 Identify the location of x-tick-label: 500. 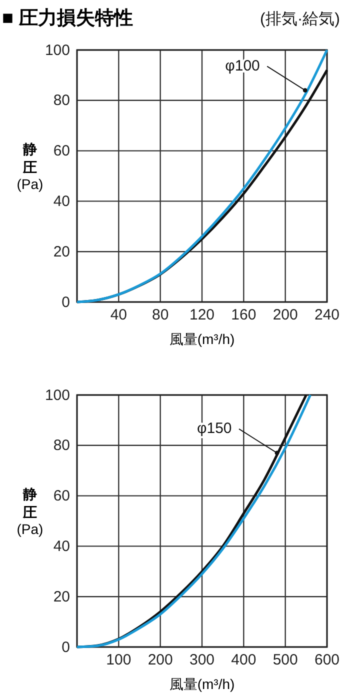
(285, 660).